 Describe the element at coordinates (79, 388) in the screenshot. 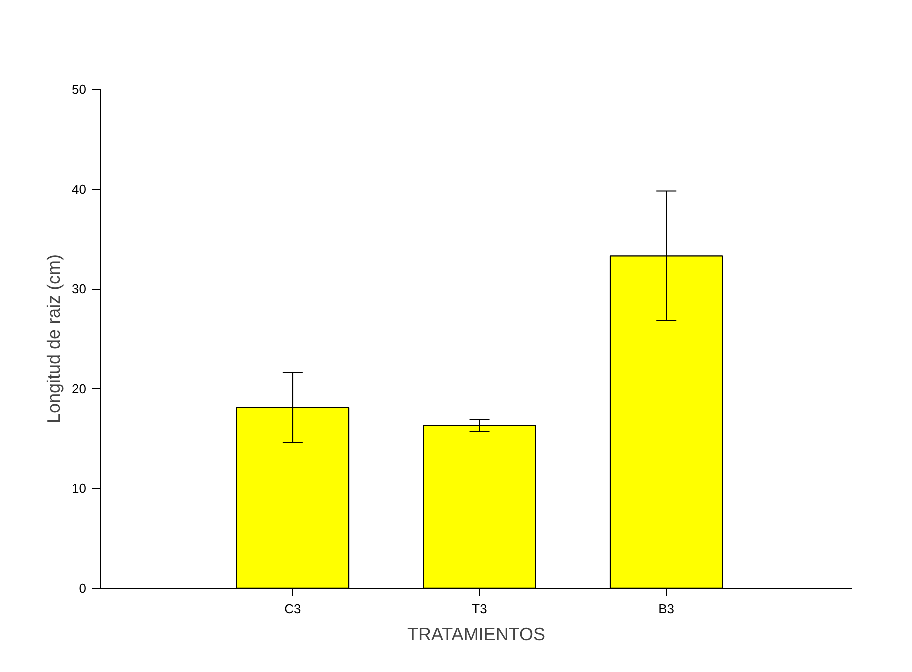

I see `y-tick-label: 20` at that location.